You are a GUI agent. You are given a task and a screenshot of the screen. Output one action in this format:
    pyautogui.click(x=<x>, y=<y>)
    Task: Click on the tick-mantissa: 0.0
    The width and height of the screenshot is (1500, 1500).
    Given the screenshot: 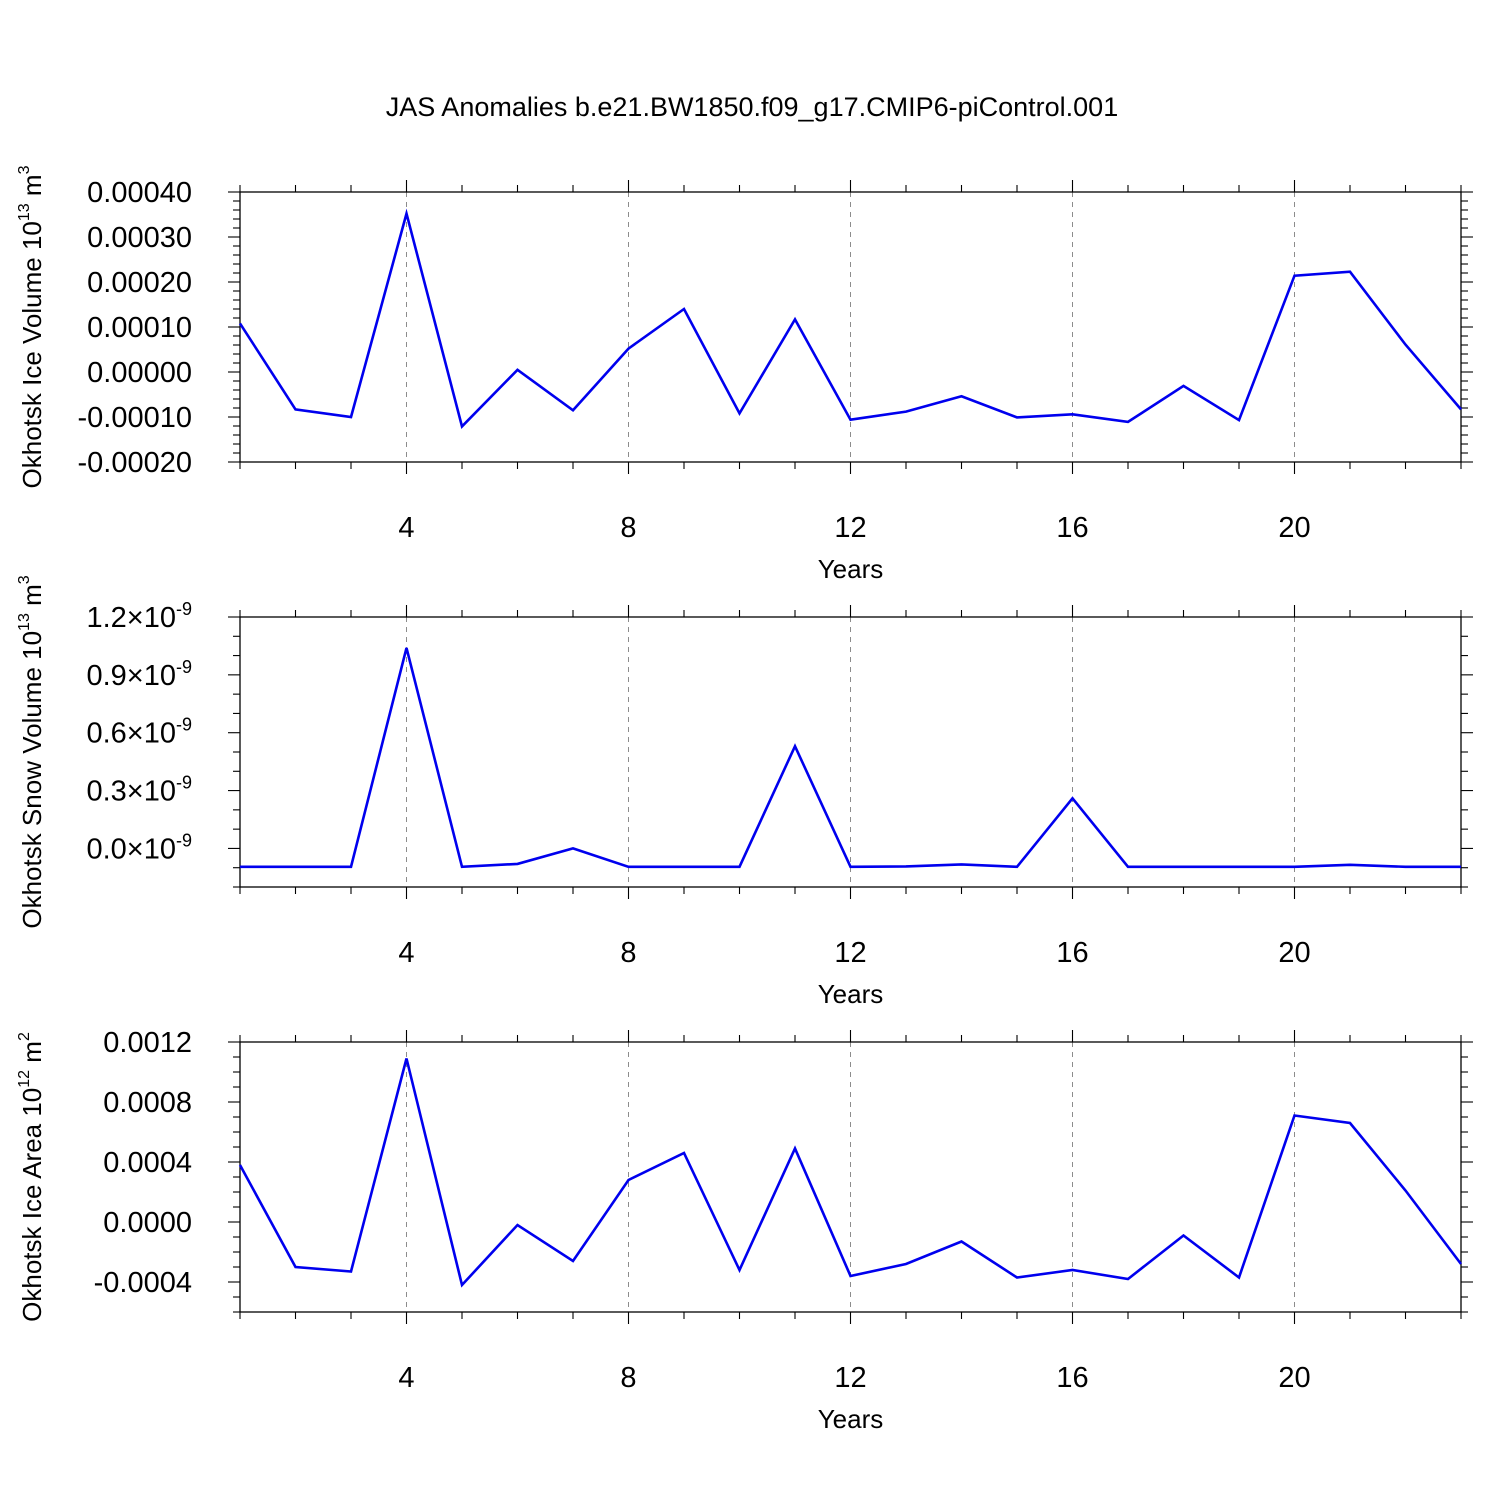 What is the action you would take?
    pyautogui.click(x=106, y=849)
    